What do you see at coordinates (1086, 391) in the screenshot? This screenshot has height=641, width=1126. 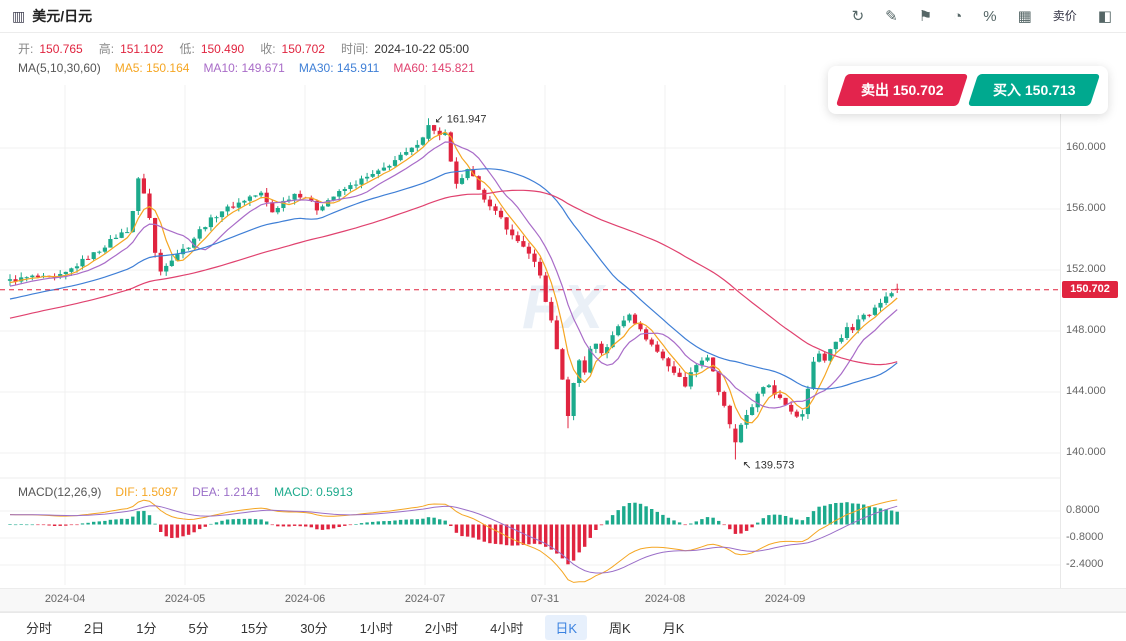 I see `price-axis-label: 144.000` at bounding box center [1086, 391].